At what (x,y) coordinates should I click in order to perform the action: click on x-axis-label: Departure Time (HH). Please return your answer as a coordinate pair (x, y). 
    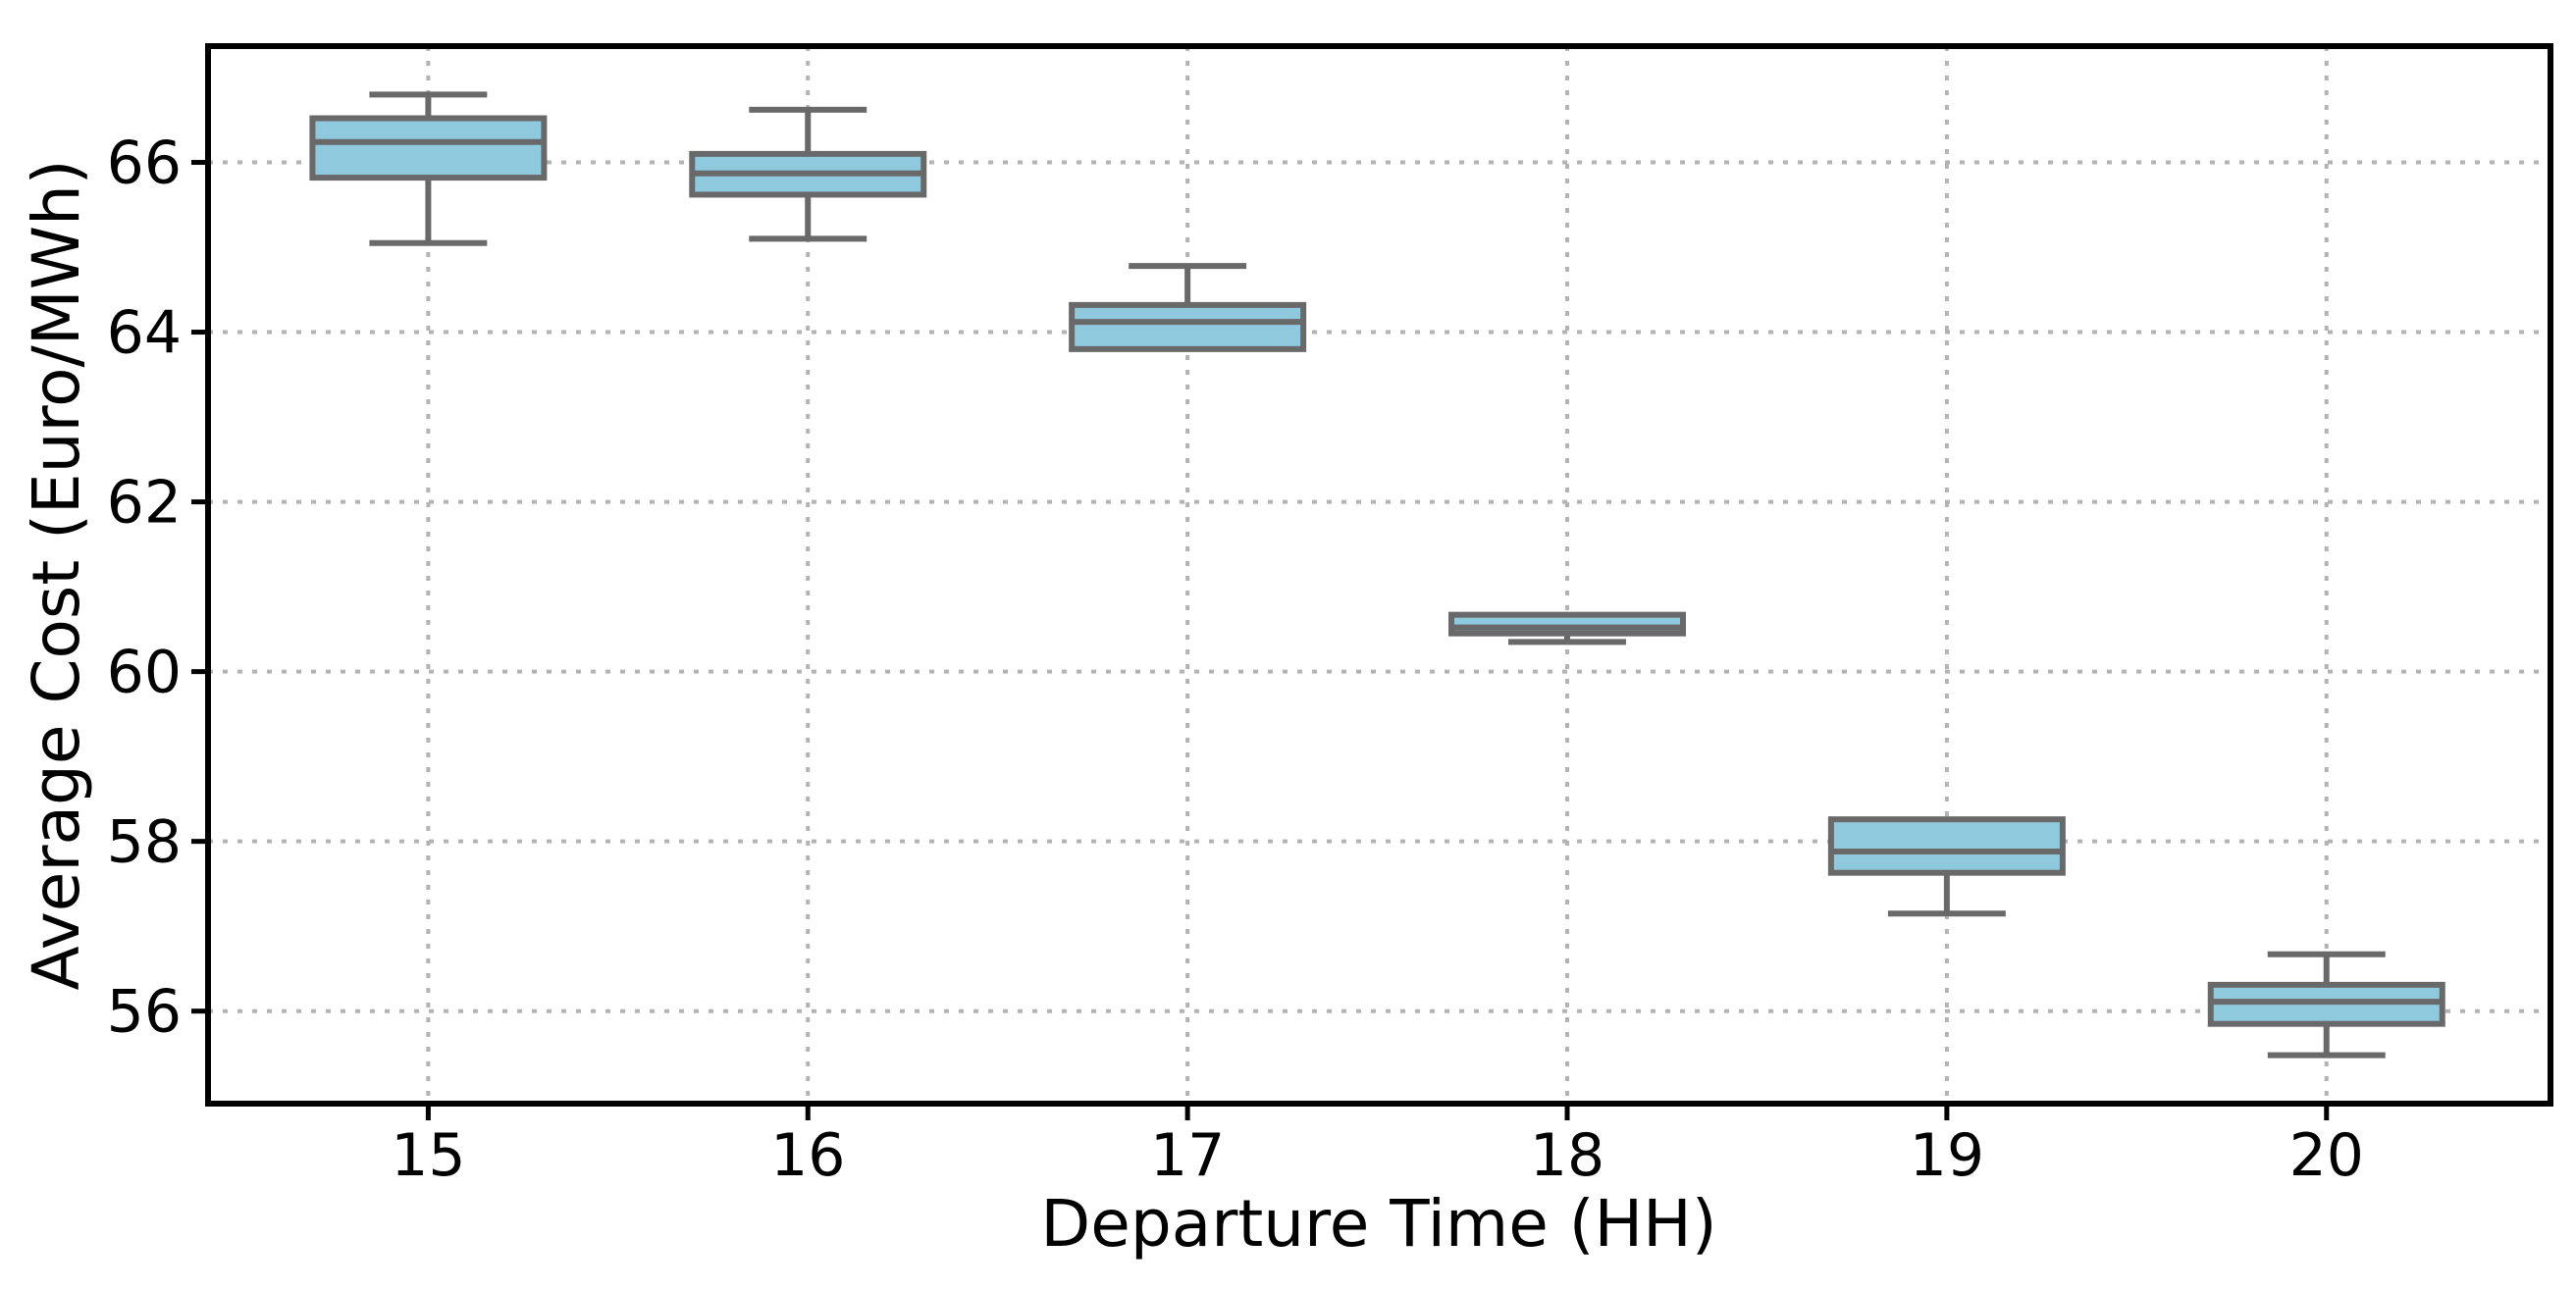
    Looking at the image, I should click on (1378, 1224).